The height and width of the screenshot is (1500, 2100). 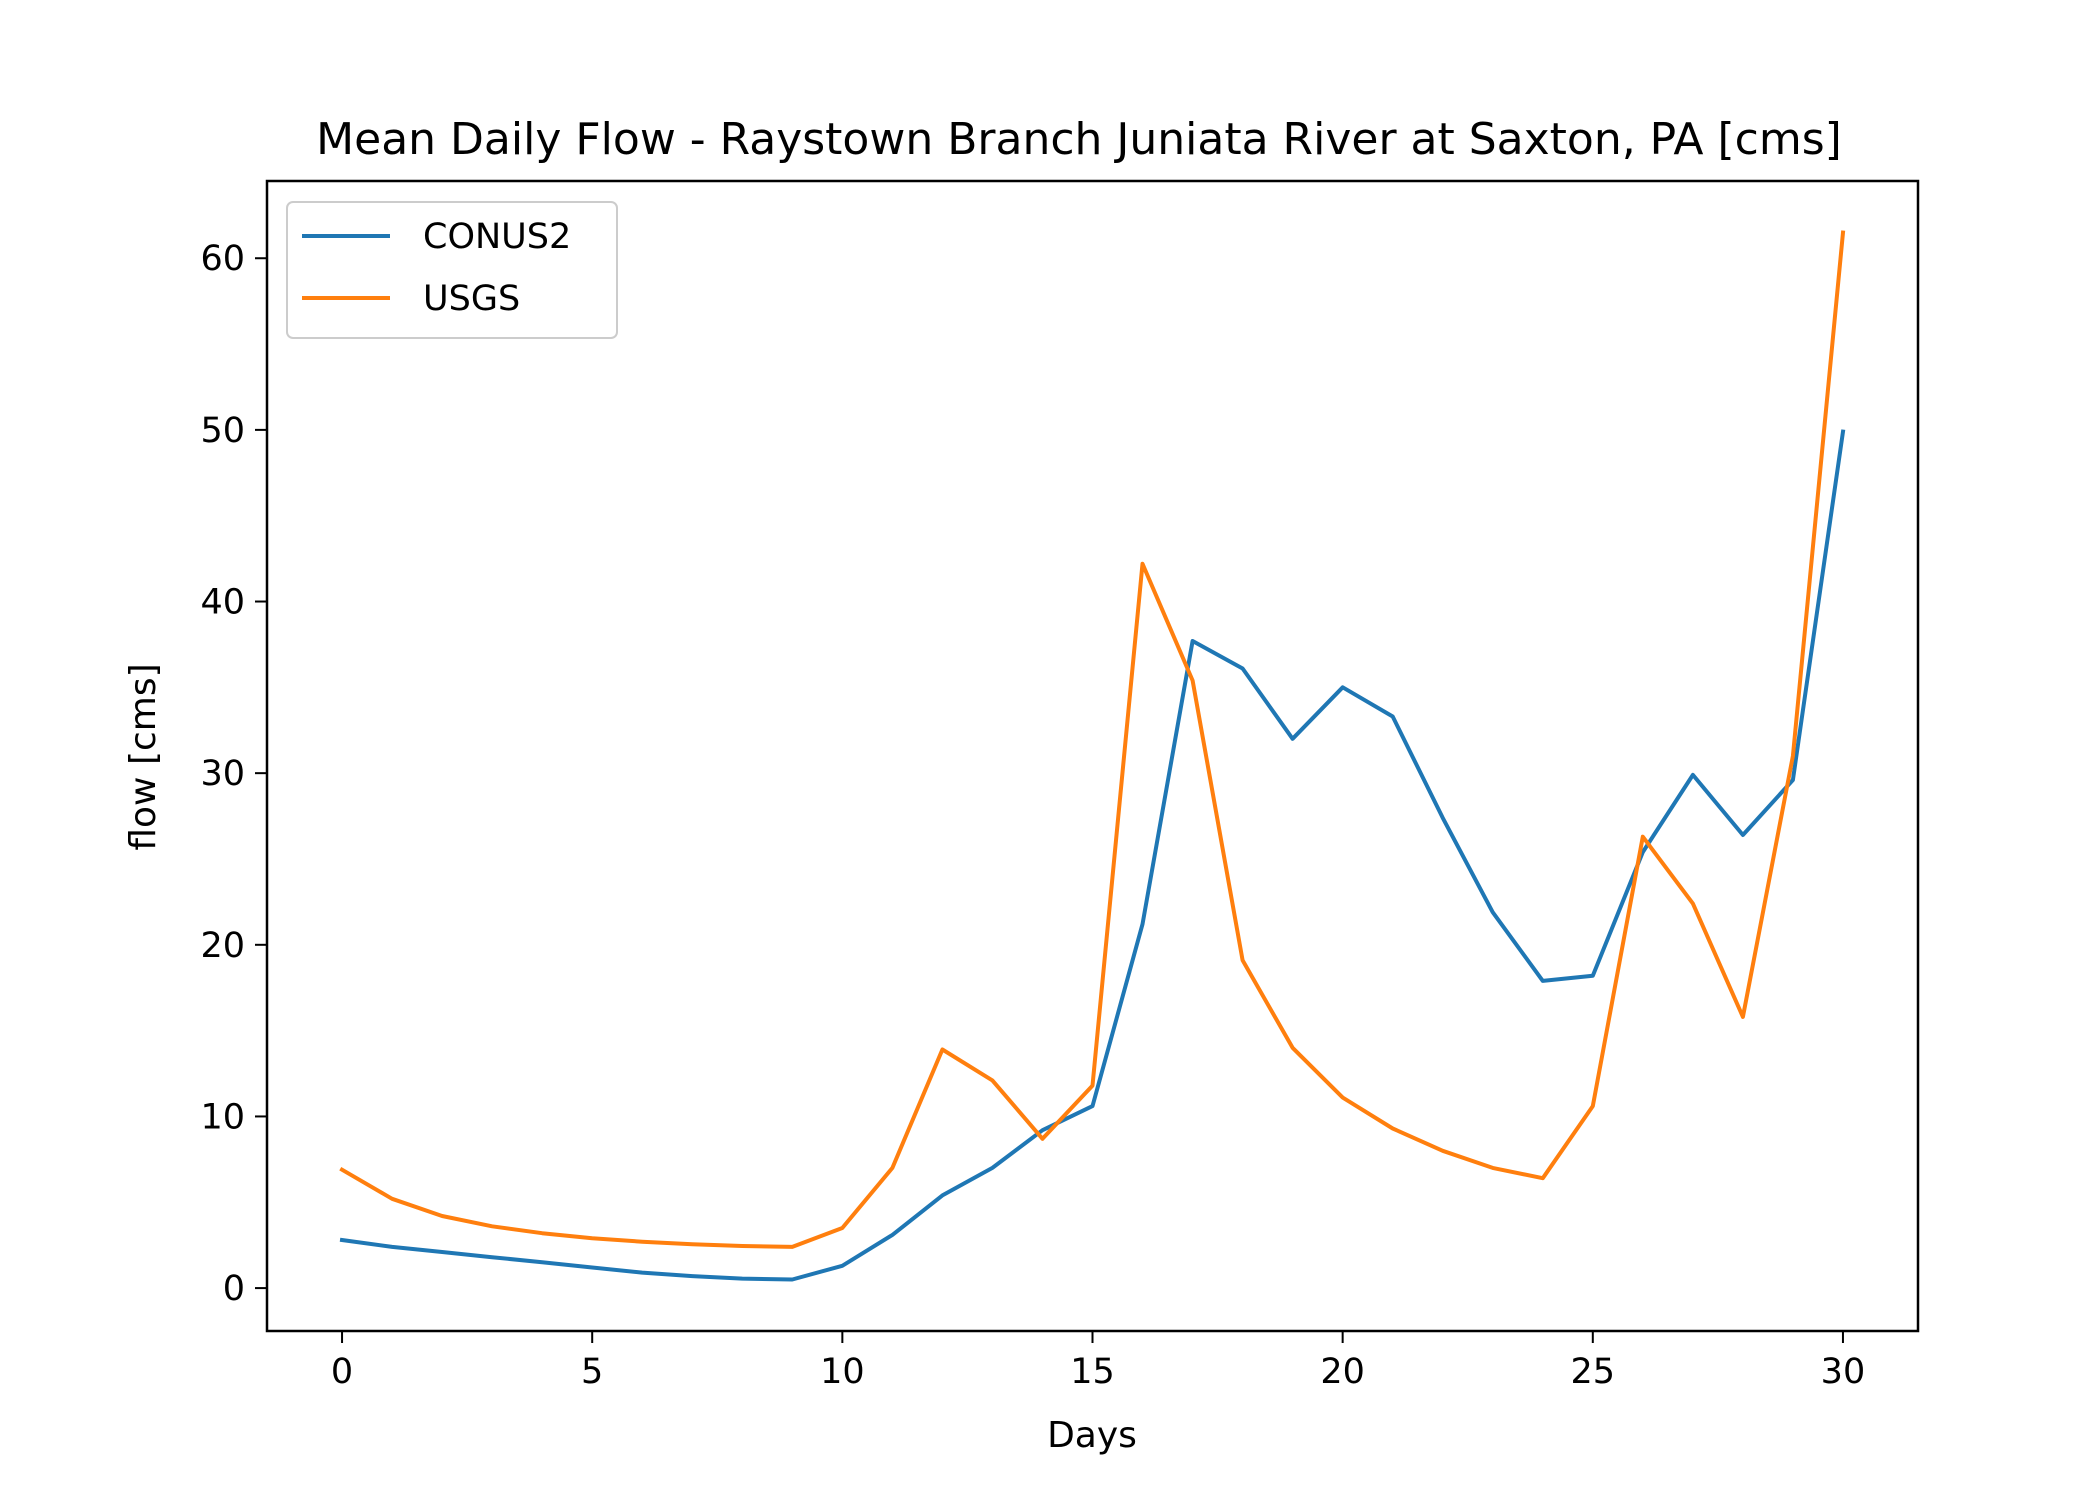 I want to click on x-tick-label: 15, so click(x=1092, y=1372).